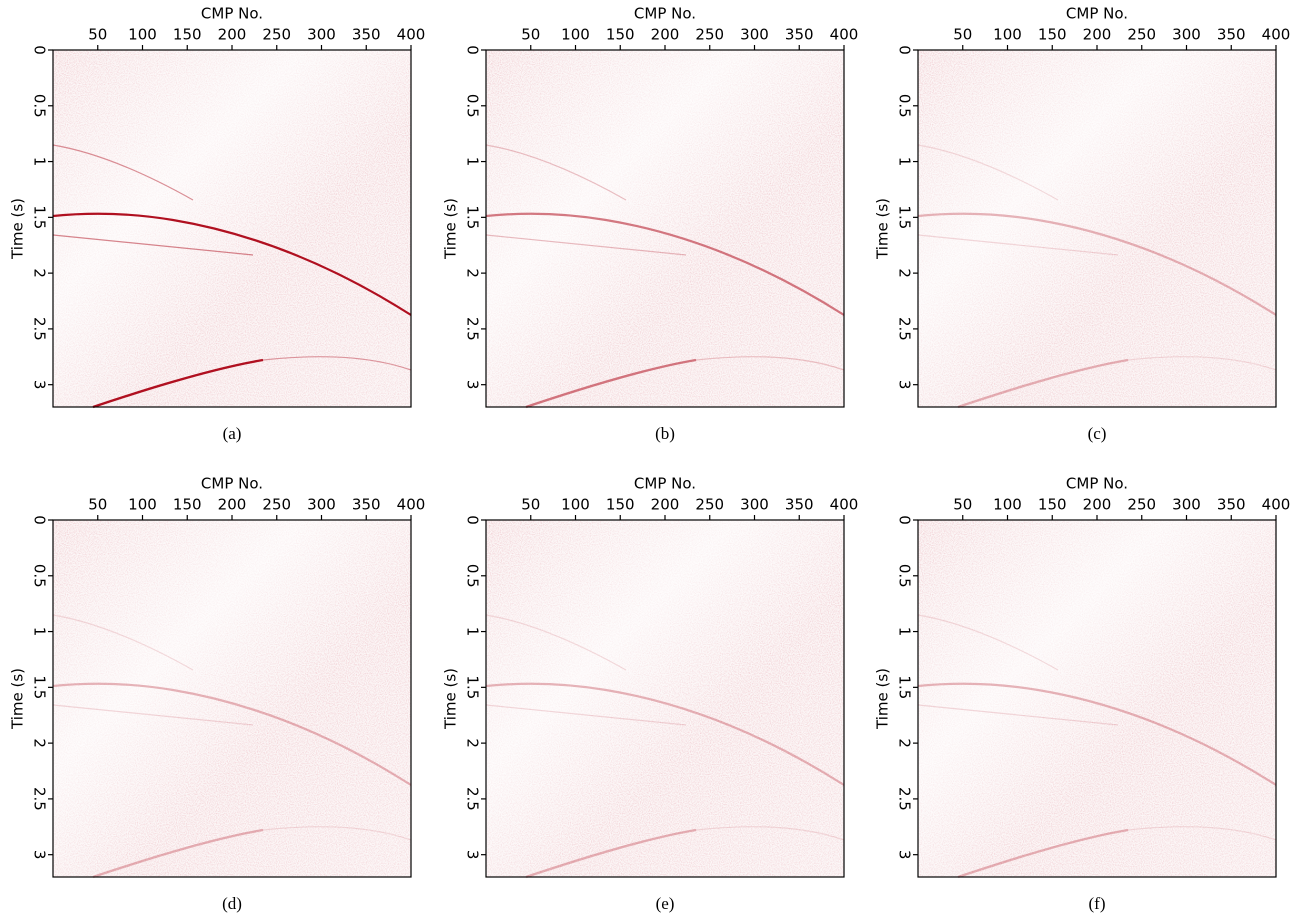  Describe the element at coordinates (665, 903) in the screenshot. I see `panel-caption: (e)` at that location.